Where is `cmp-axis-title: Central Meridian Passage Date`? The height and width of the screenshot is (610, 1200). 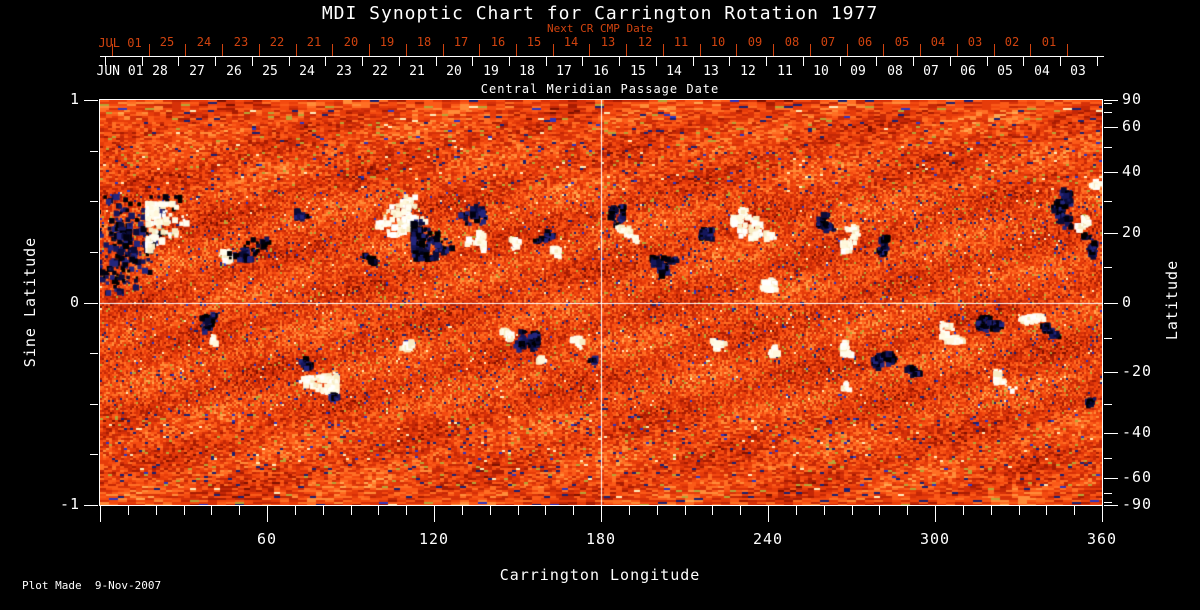 cmp-axis-title: Central Meridian Passage Date is located at coordinates (600, 89).